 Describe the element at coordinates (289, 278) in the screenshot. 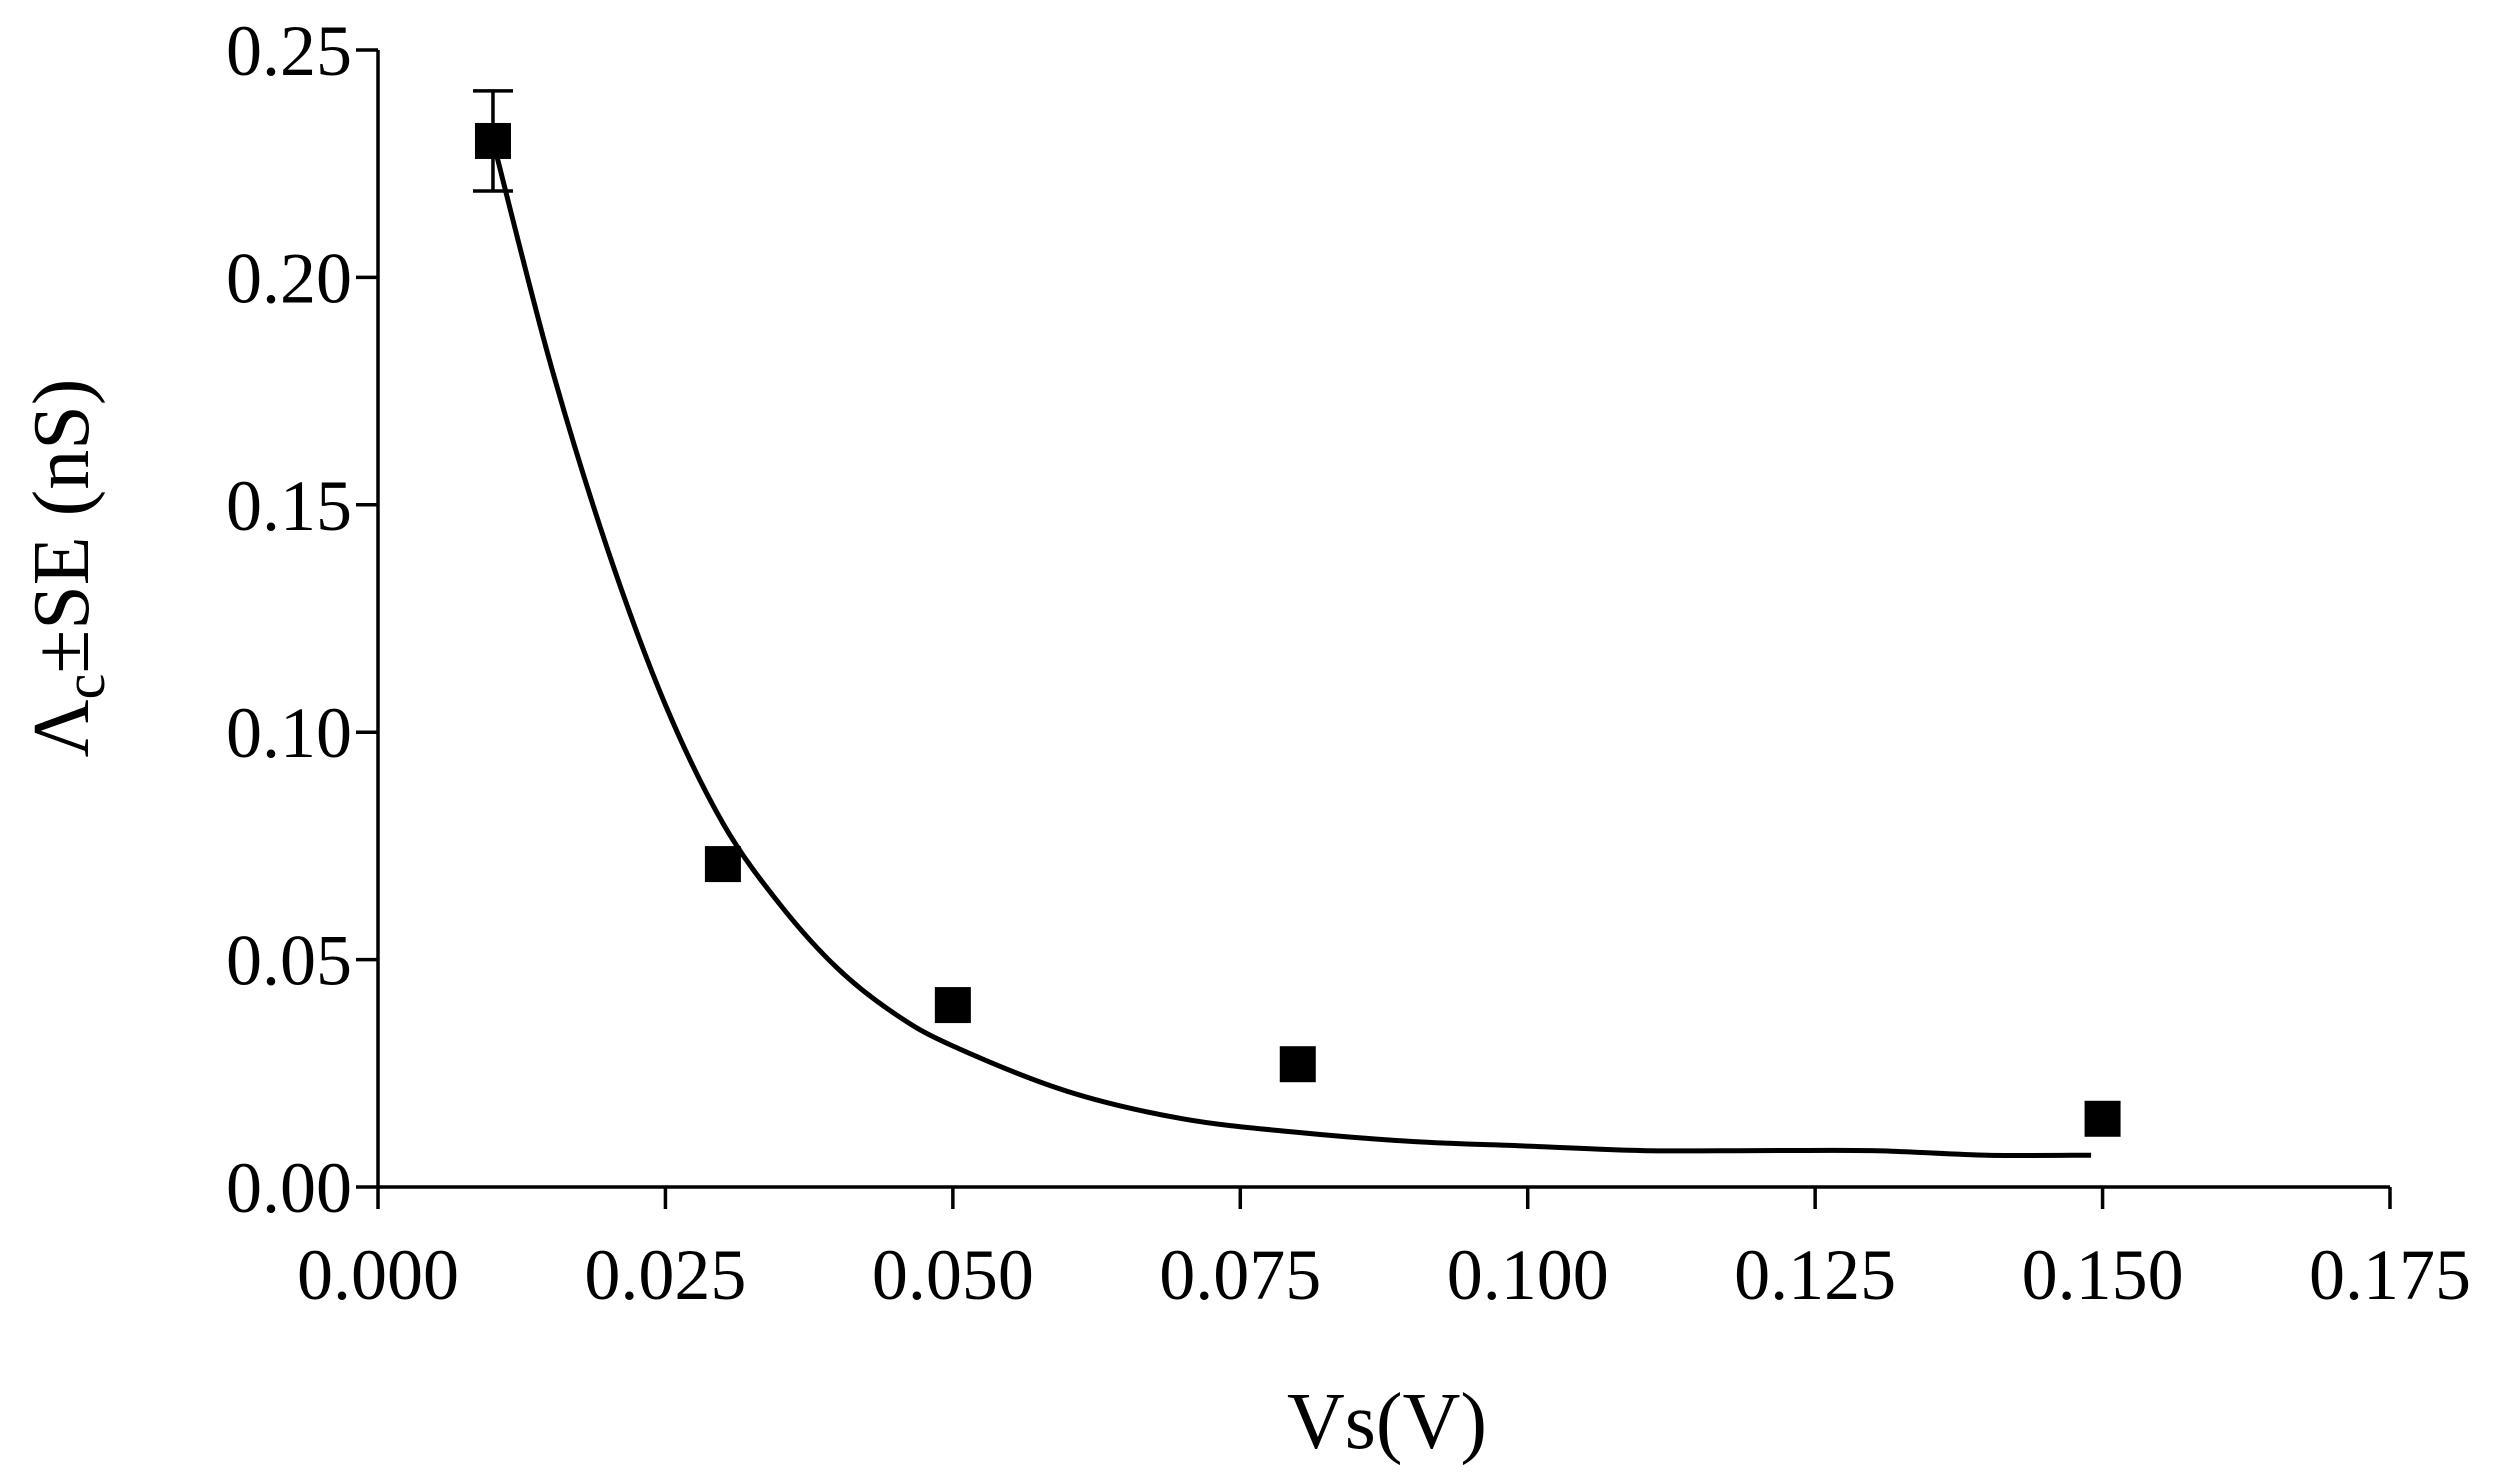

I see `y-tick-label: 0.20` at that location.